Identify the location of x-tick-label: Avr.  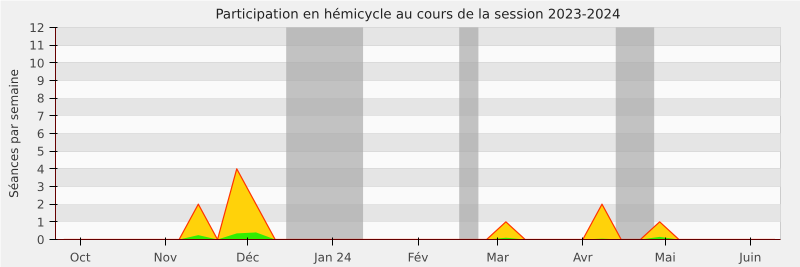
(583, 257).